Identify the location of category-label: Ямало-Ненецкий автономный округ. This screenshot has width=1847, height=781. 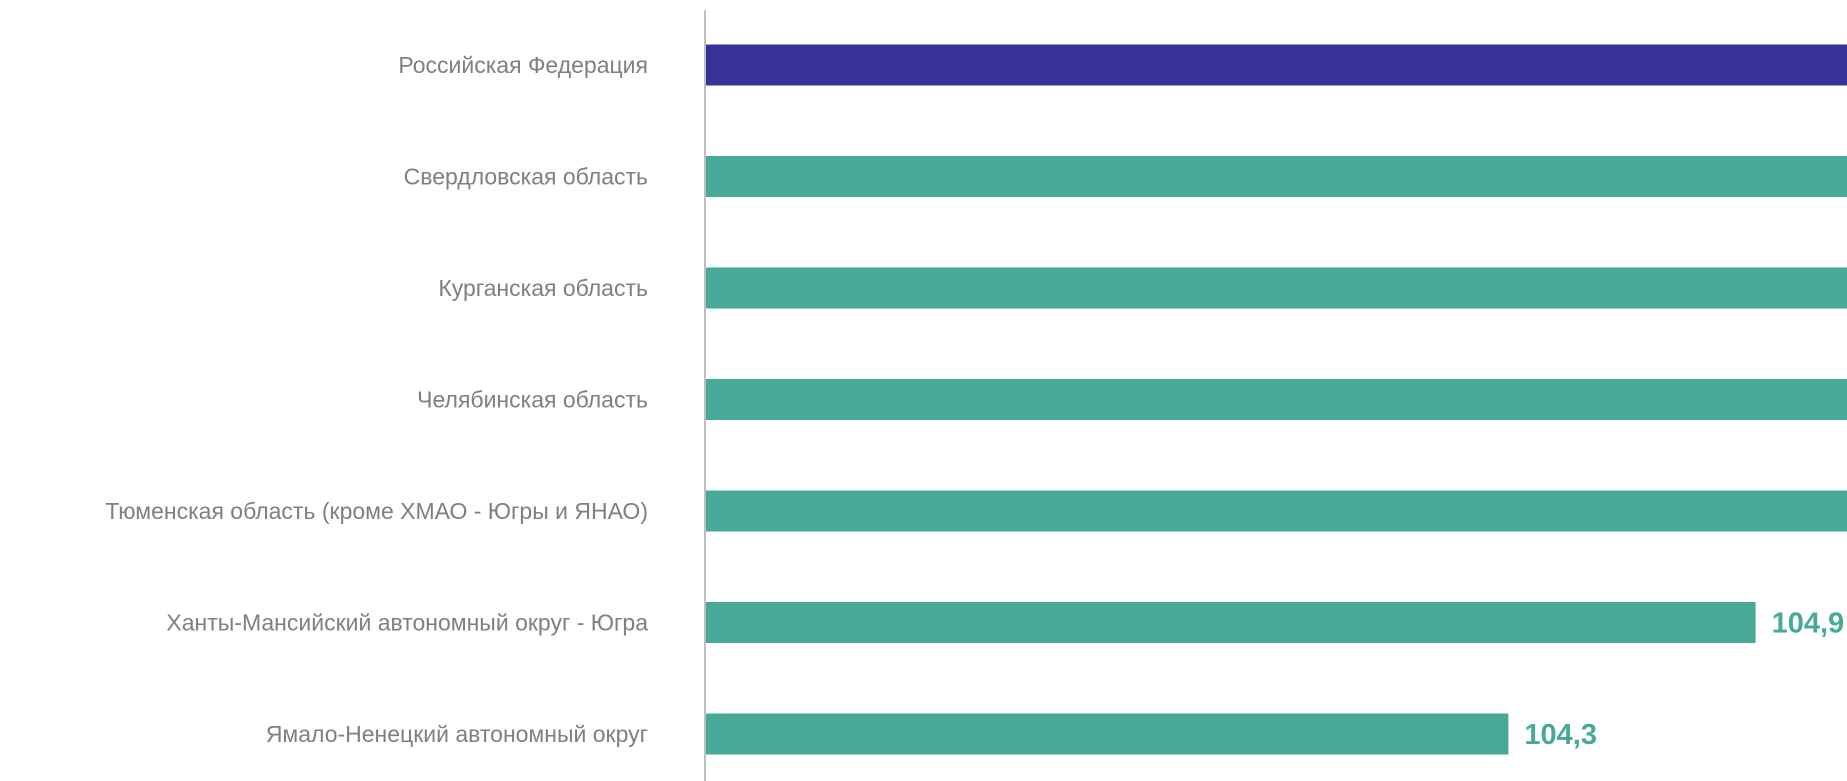
(457, 734).